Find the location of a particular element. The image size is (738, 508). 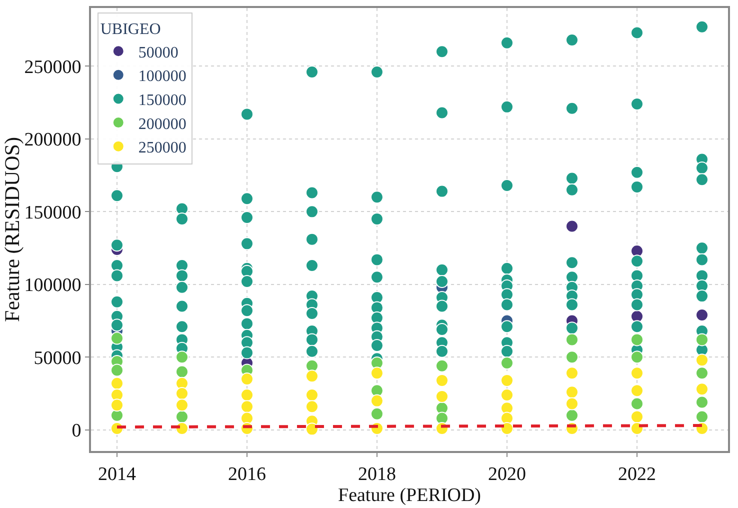

x-axis-title: Feature (PERIOD) is located at coordinates (409, 495).